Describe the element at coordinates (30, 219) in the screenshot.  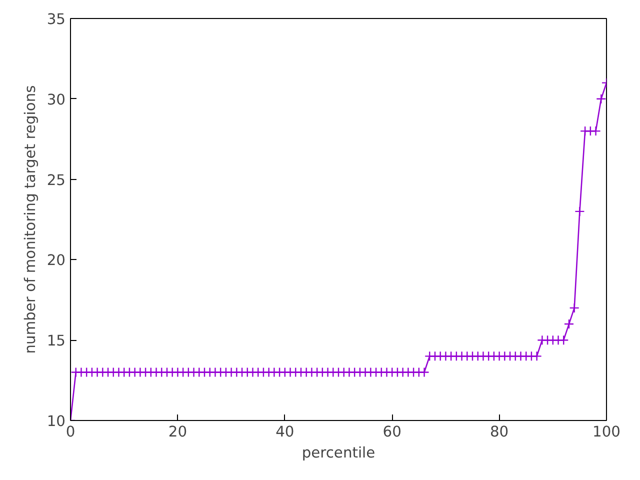
I see `y-axis-title: number of monitoring target regions` at that location.